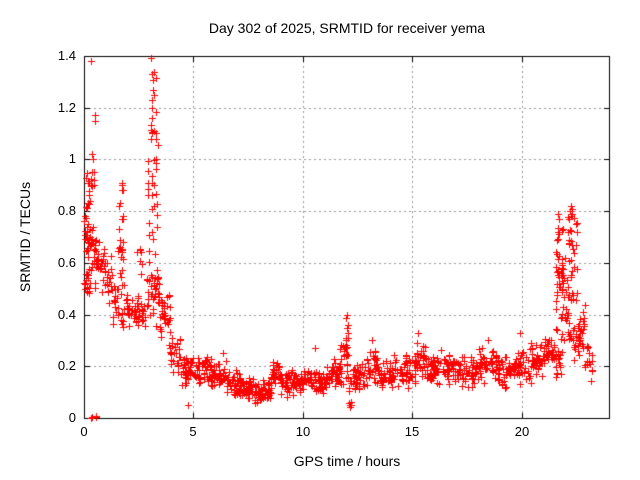  I want to click on y-tick-label: 0.8, so click(66, 210).